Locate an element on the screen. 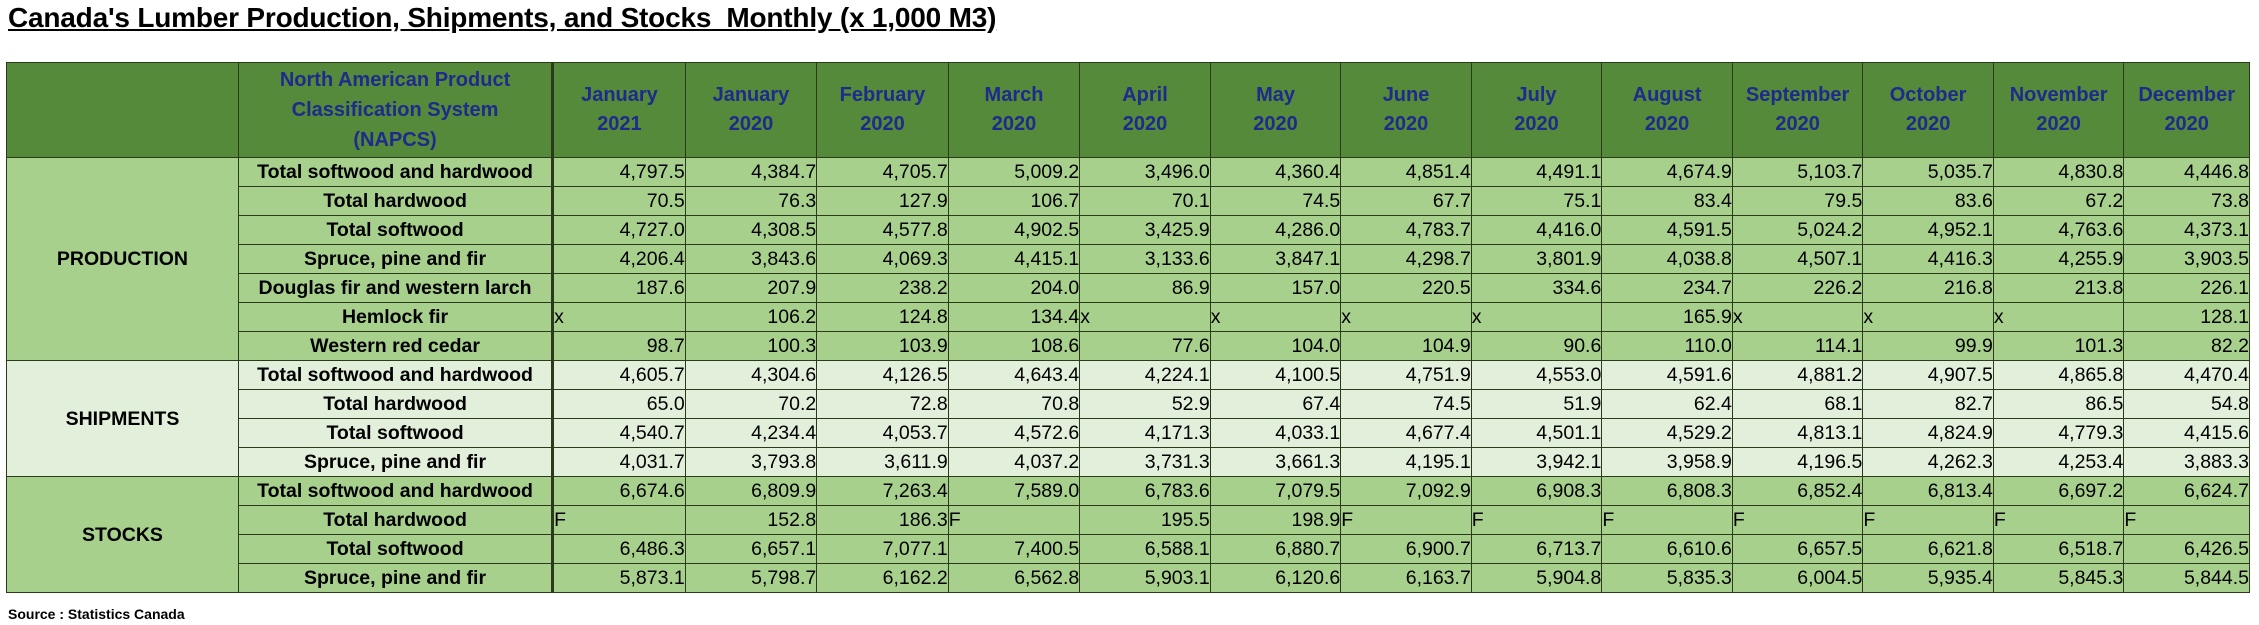  data-cell: 4,308.5 is located at coordinates (751, 230).